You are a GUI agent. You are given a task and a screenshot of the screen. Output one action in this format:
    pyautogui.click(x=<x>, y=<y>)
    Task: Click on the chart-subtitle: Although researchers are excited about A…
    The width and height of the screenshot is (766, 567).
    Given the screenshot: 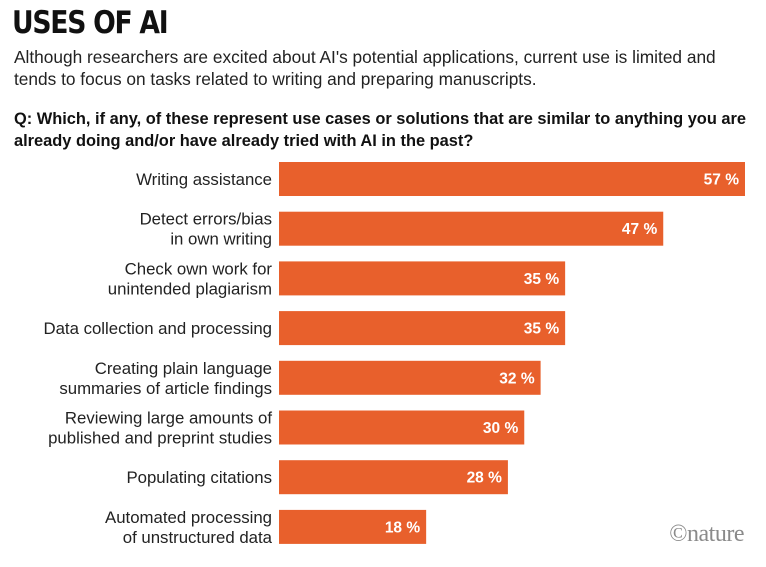 What is the action you would take?
    pyautogui.click(x=365, y=68)
    